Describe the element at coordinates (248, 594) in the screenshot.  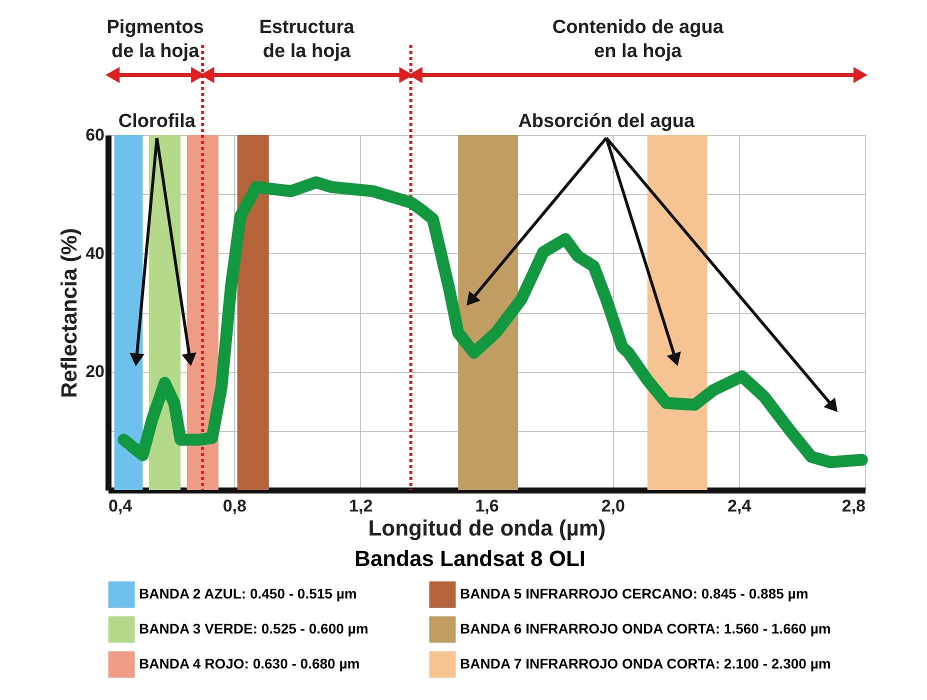
I see `legend-label: BANDA 2 AZUL: 0.450 - 0.515 µm` at that location.